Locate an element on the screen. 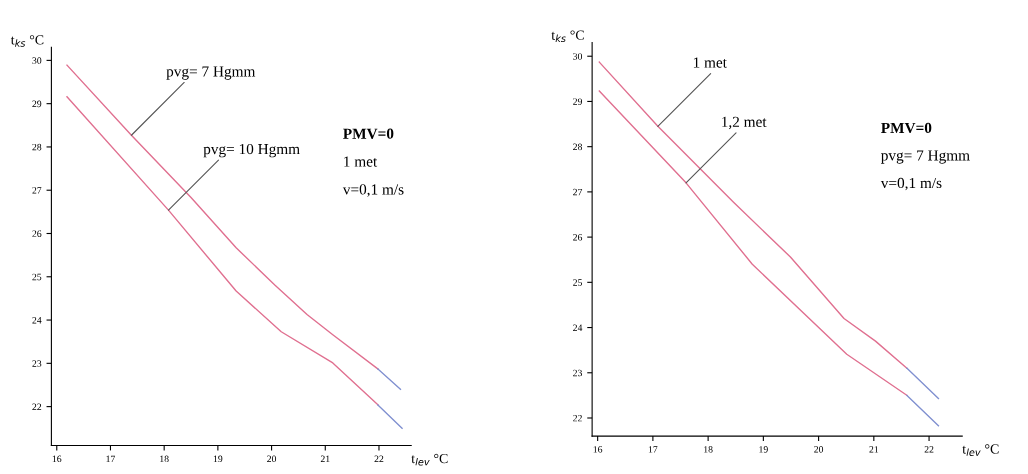 This screenshot has width=1028, height=474. annotation: 1,2 met is located at coordinates (744, 123).